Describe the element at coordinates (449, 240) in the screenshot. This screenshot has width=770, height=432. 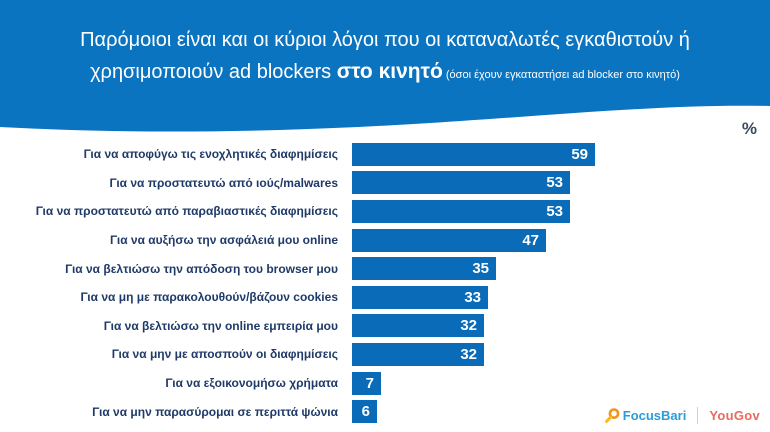
I see `bar: 47` at that location.